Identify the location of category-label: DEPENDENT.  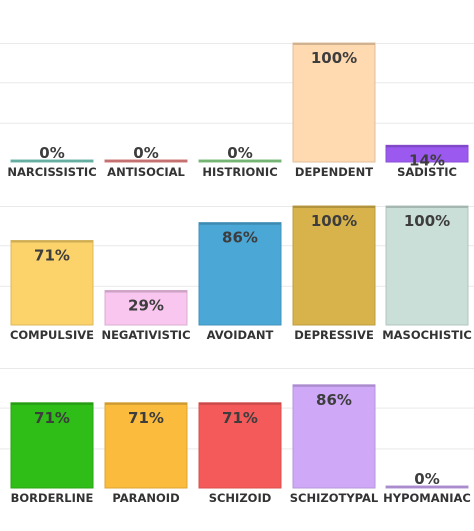
(334, 172).